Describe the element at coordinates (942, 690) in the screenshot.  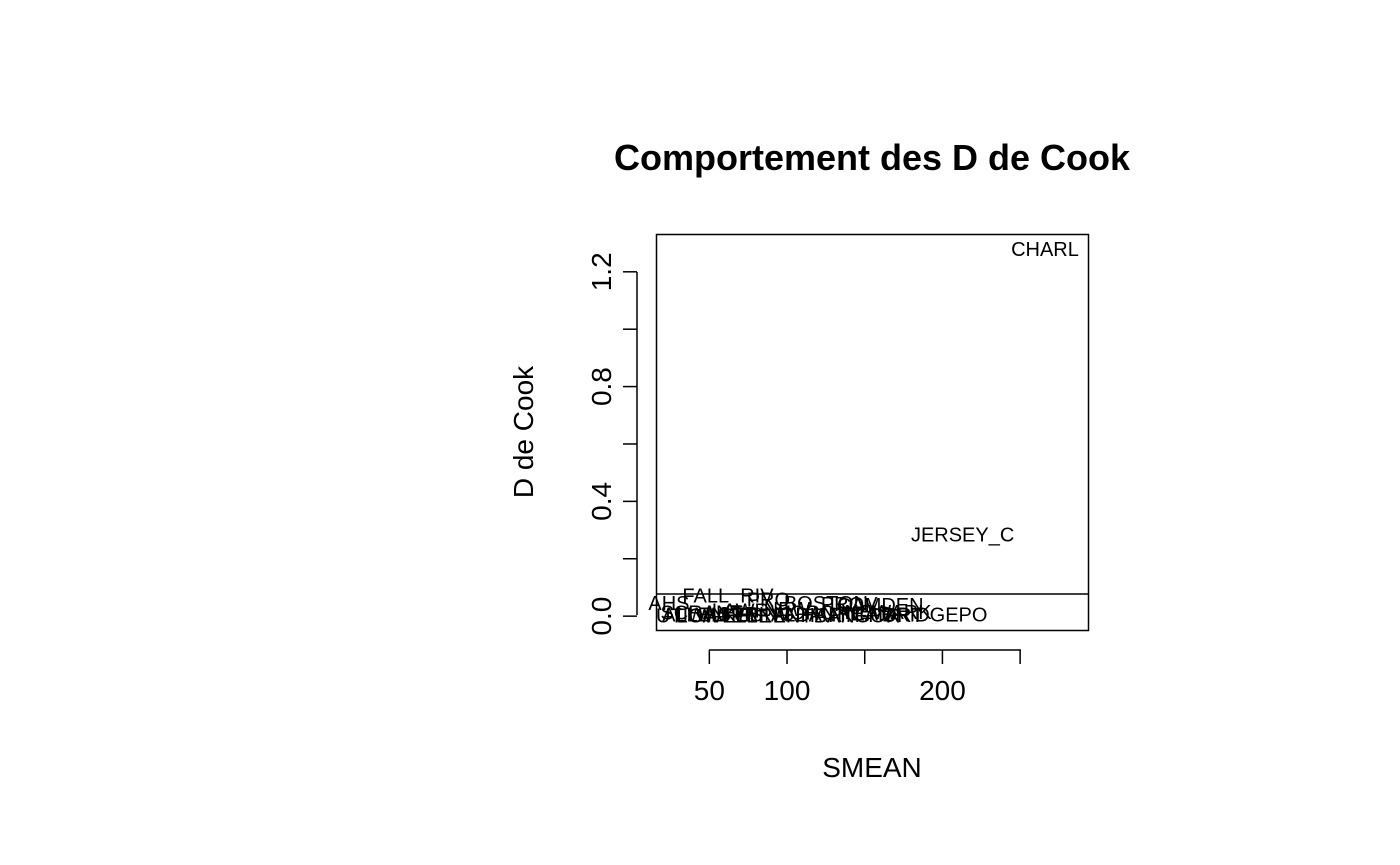
I see `x-tick-label: 200` at that location.